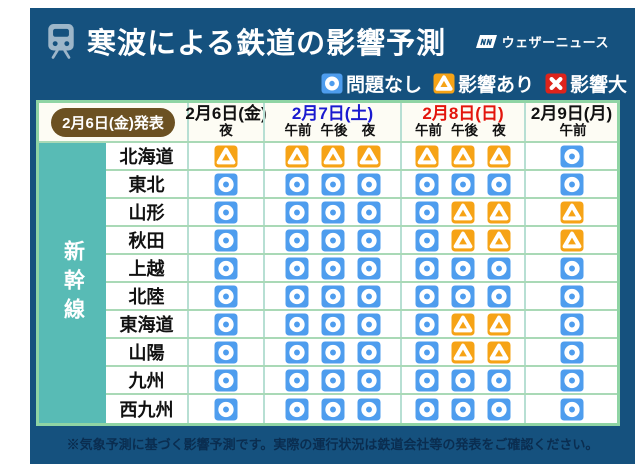 The width and height of the screenshot is (640, 464). I want to click on legend: 問題なし 影響あり 影響大, so click(474, 83).